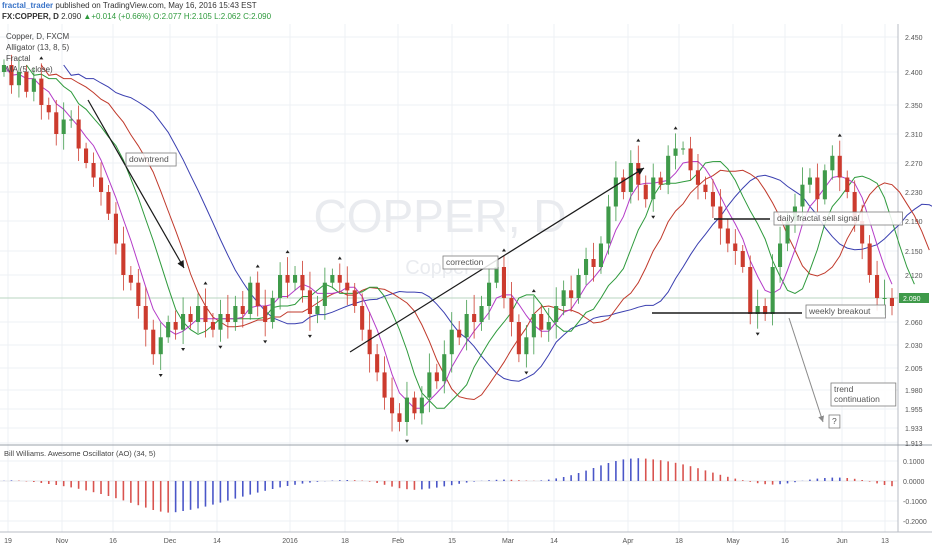 The width and height of the screenshot is (932, 555). What do you see at coordinates (8, 541) in the screenshot?
I see `x-tick-label: 19` at bounding box center [8, 541].